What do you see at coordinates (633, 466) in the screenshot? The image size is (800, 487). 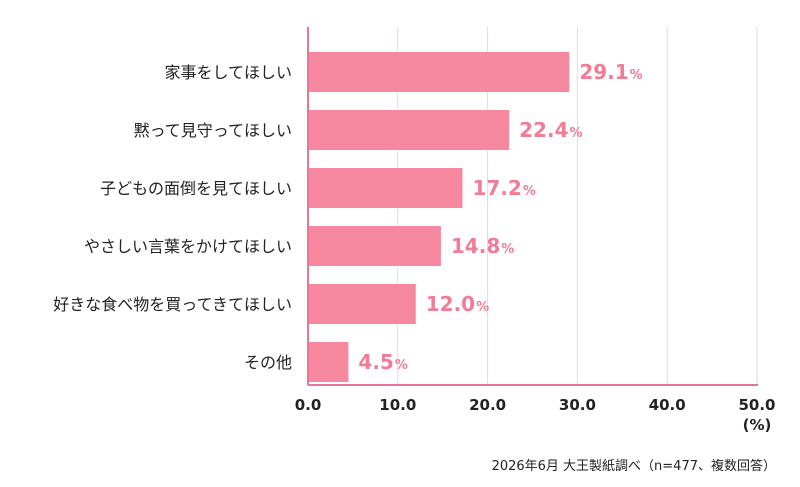 I see `source-note: 2026年6月 大王製紙調べ（n=477、複数回答）` at bounding box center [633, 466].